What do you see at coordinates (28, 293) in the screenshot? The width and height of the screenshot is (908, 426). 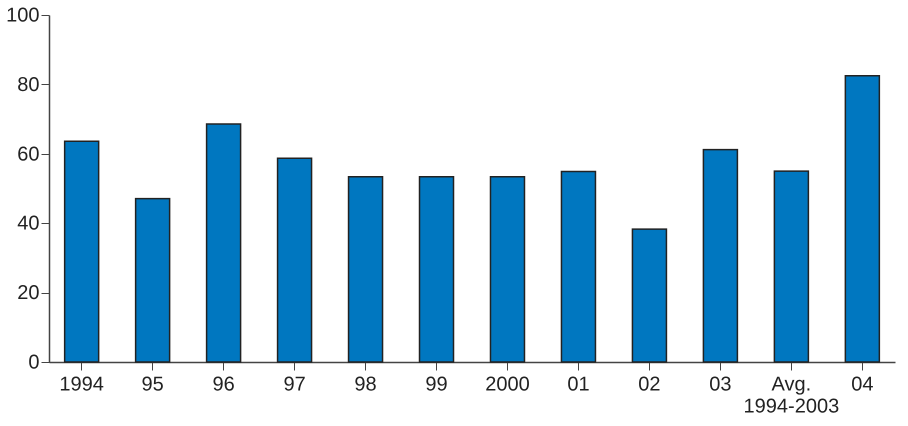 I see `y-tick-label: 20` at bounding box center [28, 293].